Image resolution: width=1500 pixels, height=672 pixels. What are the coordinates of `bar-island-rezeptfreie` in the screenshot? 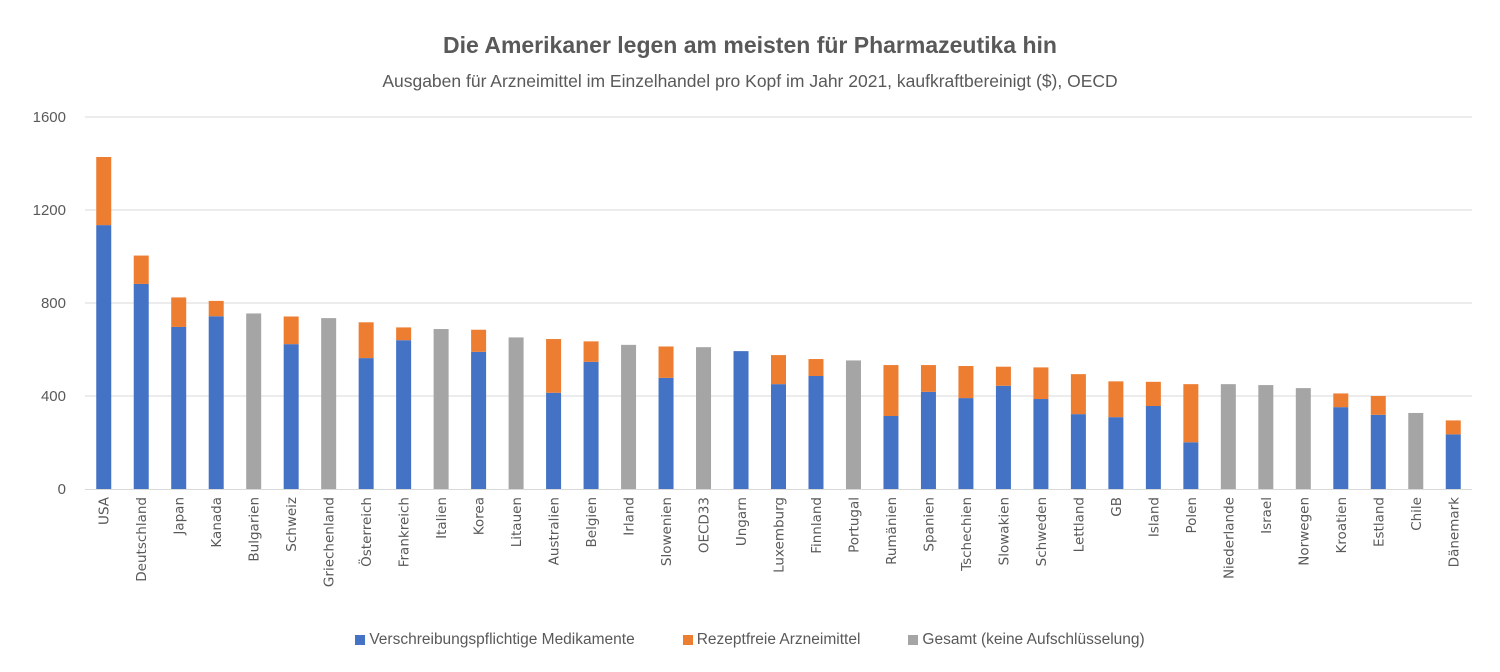 It's located at (1153, 393).